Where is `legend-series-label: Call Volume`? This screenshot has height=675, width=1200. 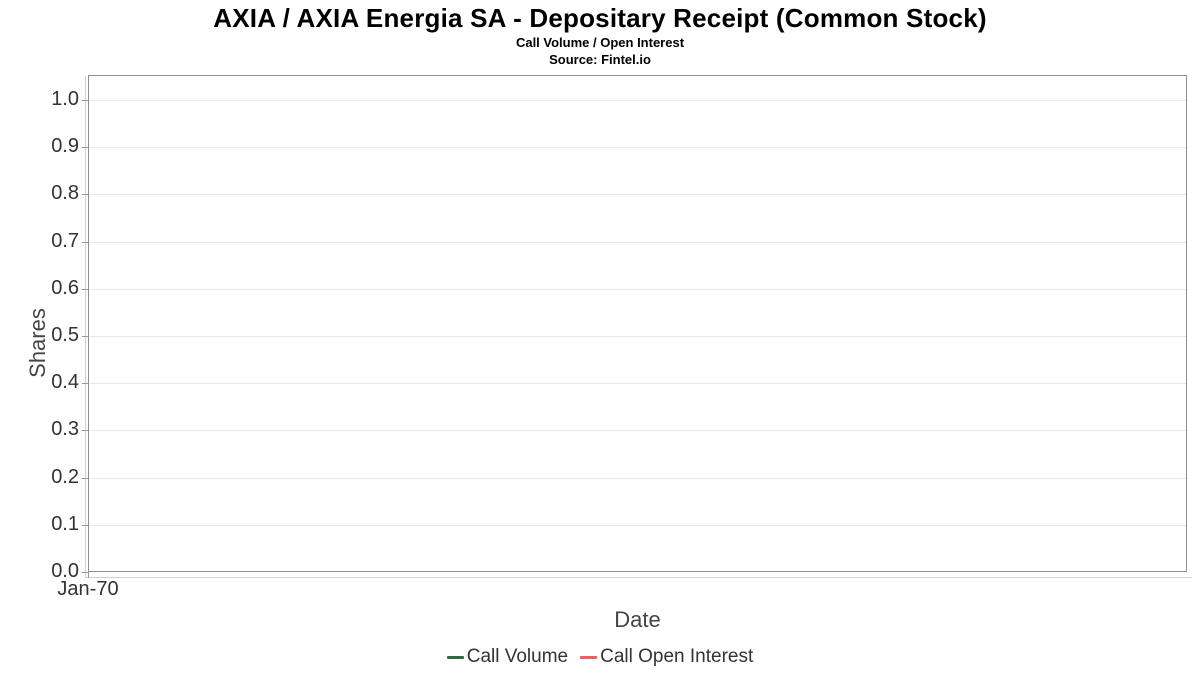
legend-series-label: Call Volume is located at coordinates (517, 656).